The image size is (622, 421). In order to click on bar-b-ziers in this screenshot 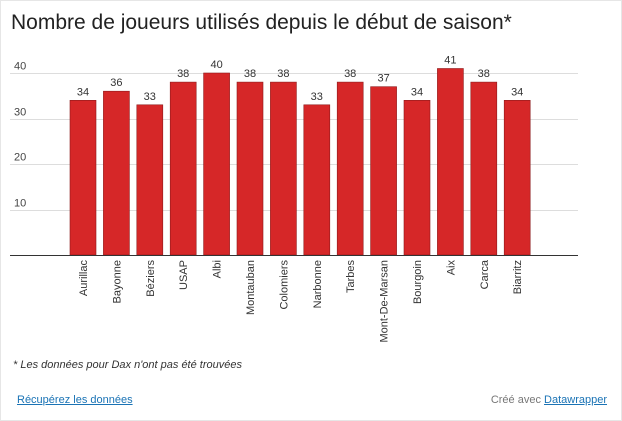, I will do `click(150, 180)`.